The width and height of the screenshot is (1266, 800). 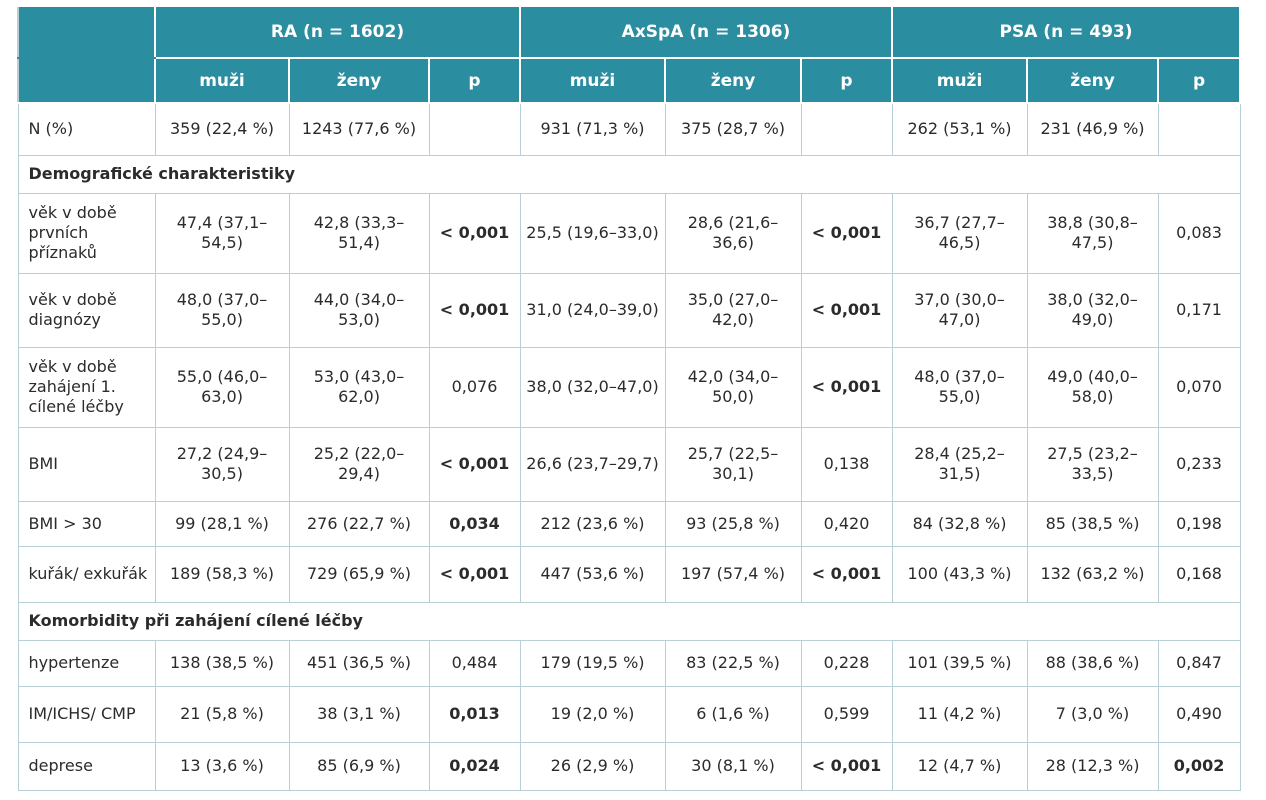 What do you see at coordinates (1092, 233) in the screenshot?
I see `table-cell: 38,8 (30,8–47,5)` at bounding box center [1092, 233].